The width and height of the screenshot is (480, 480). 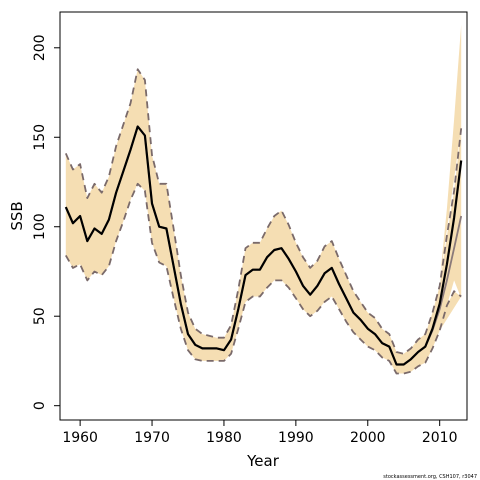 What do you see at coordinates (296, 438) in the screenshot?
I see `x-tick-label-1990: 1990` at bounding box center [296, 438].